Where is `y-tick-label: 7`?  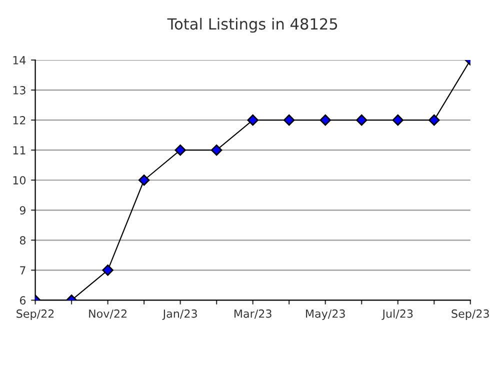
y-tick-label: 7 is located at coordinates (23, 270).